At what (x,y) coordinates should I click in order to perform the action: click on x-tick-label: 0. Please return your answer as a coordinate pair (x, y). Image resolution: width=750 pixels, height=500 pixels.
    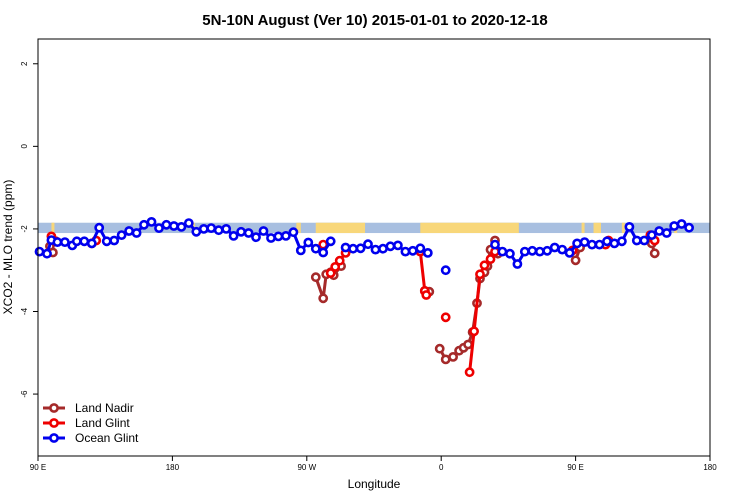
    Looking at the image, I should click on (441, 467).